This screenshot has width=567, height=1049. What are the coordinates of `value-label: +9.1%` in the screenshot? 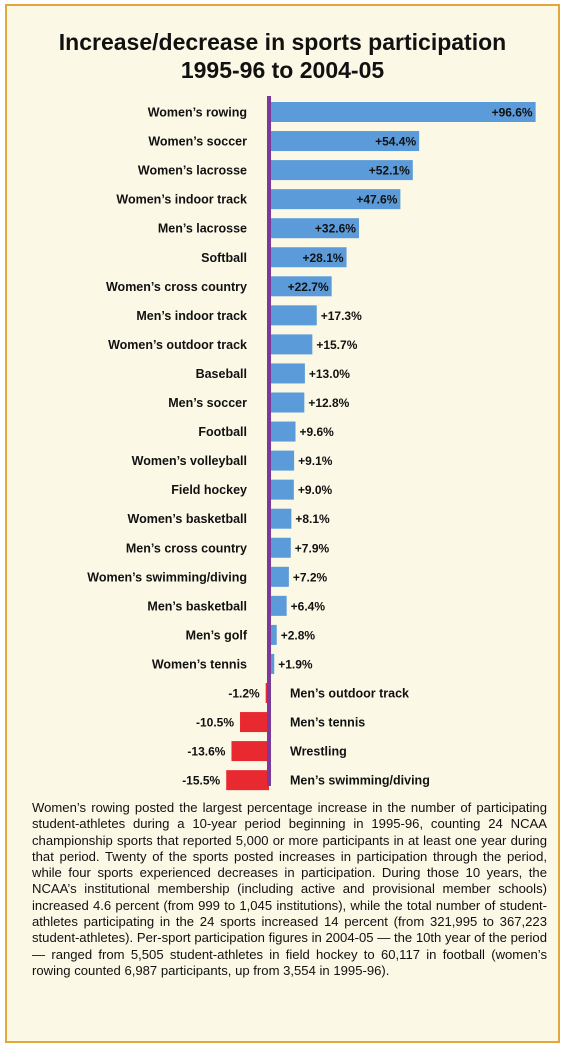 It's located at (315, 461).